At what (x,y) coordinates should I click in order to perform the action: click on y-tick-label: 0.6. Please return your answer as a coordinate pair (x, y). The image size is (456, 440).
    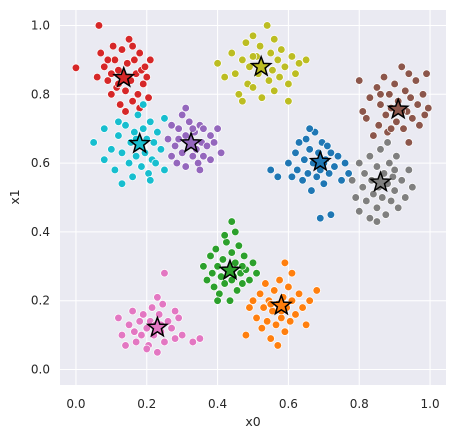
    Looking at the image, I should click on (40, 163).